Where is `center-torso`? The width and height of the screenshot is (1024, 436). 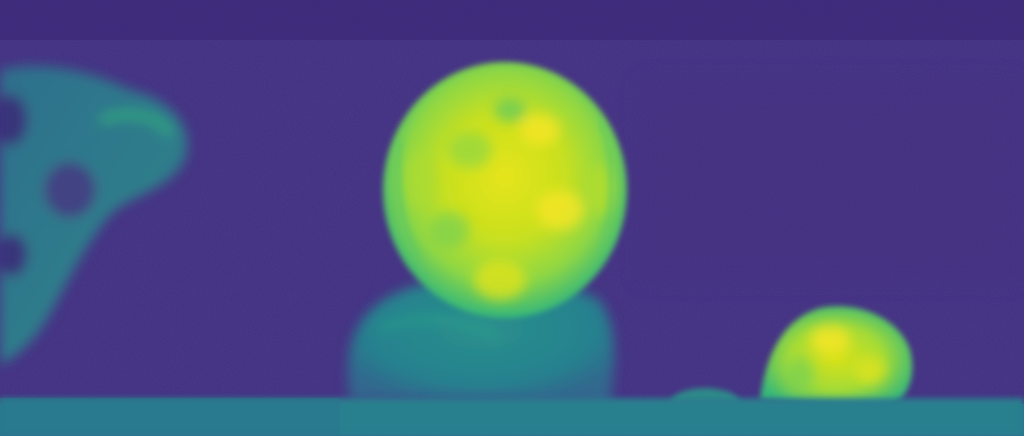 center-torso is located at coordinates (481, 341).